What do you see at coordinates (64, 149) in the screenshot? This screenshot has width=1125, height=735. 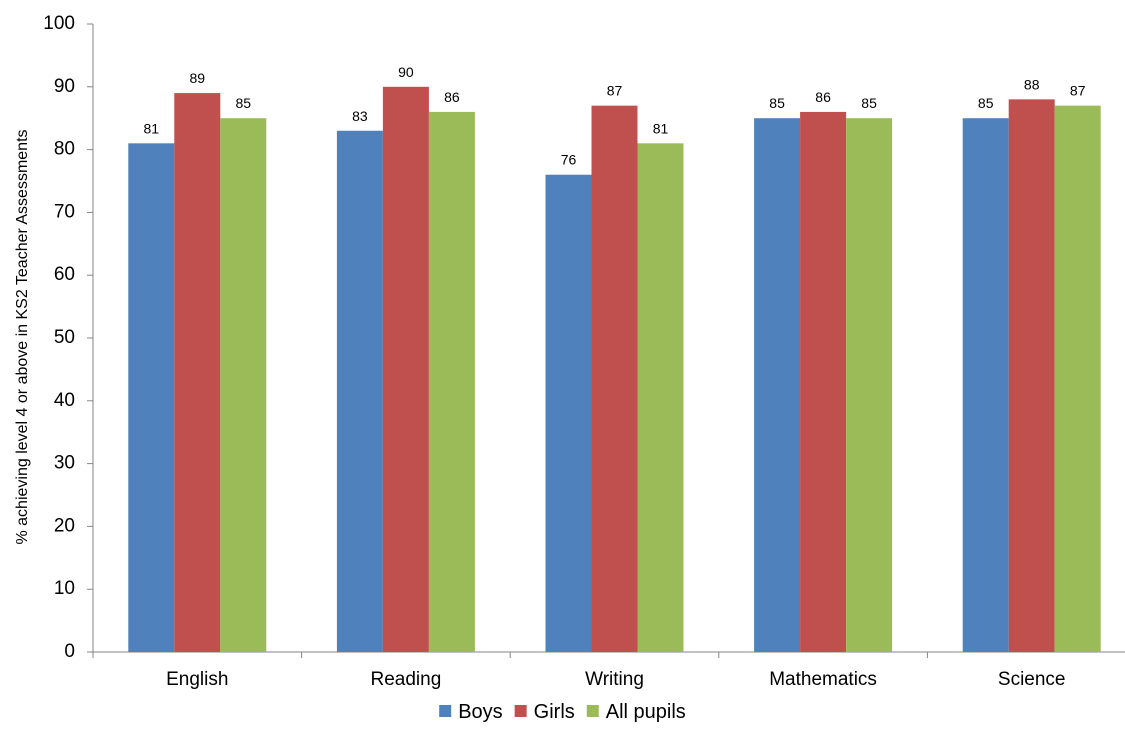 I see `y-tick-label: 80` at bounding box center [64, 149].